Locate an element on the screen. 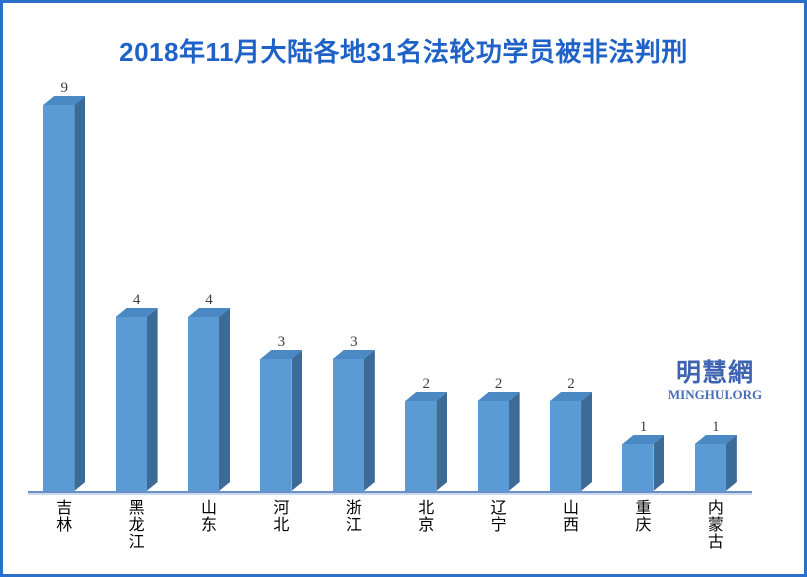 The image size is (807, 577). minghui-logo: 明慧網 MINGHUI.ORG is located at coordinates (715, 381).